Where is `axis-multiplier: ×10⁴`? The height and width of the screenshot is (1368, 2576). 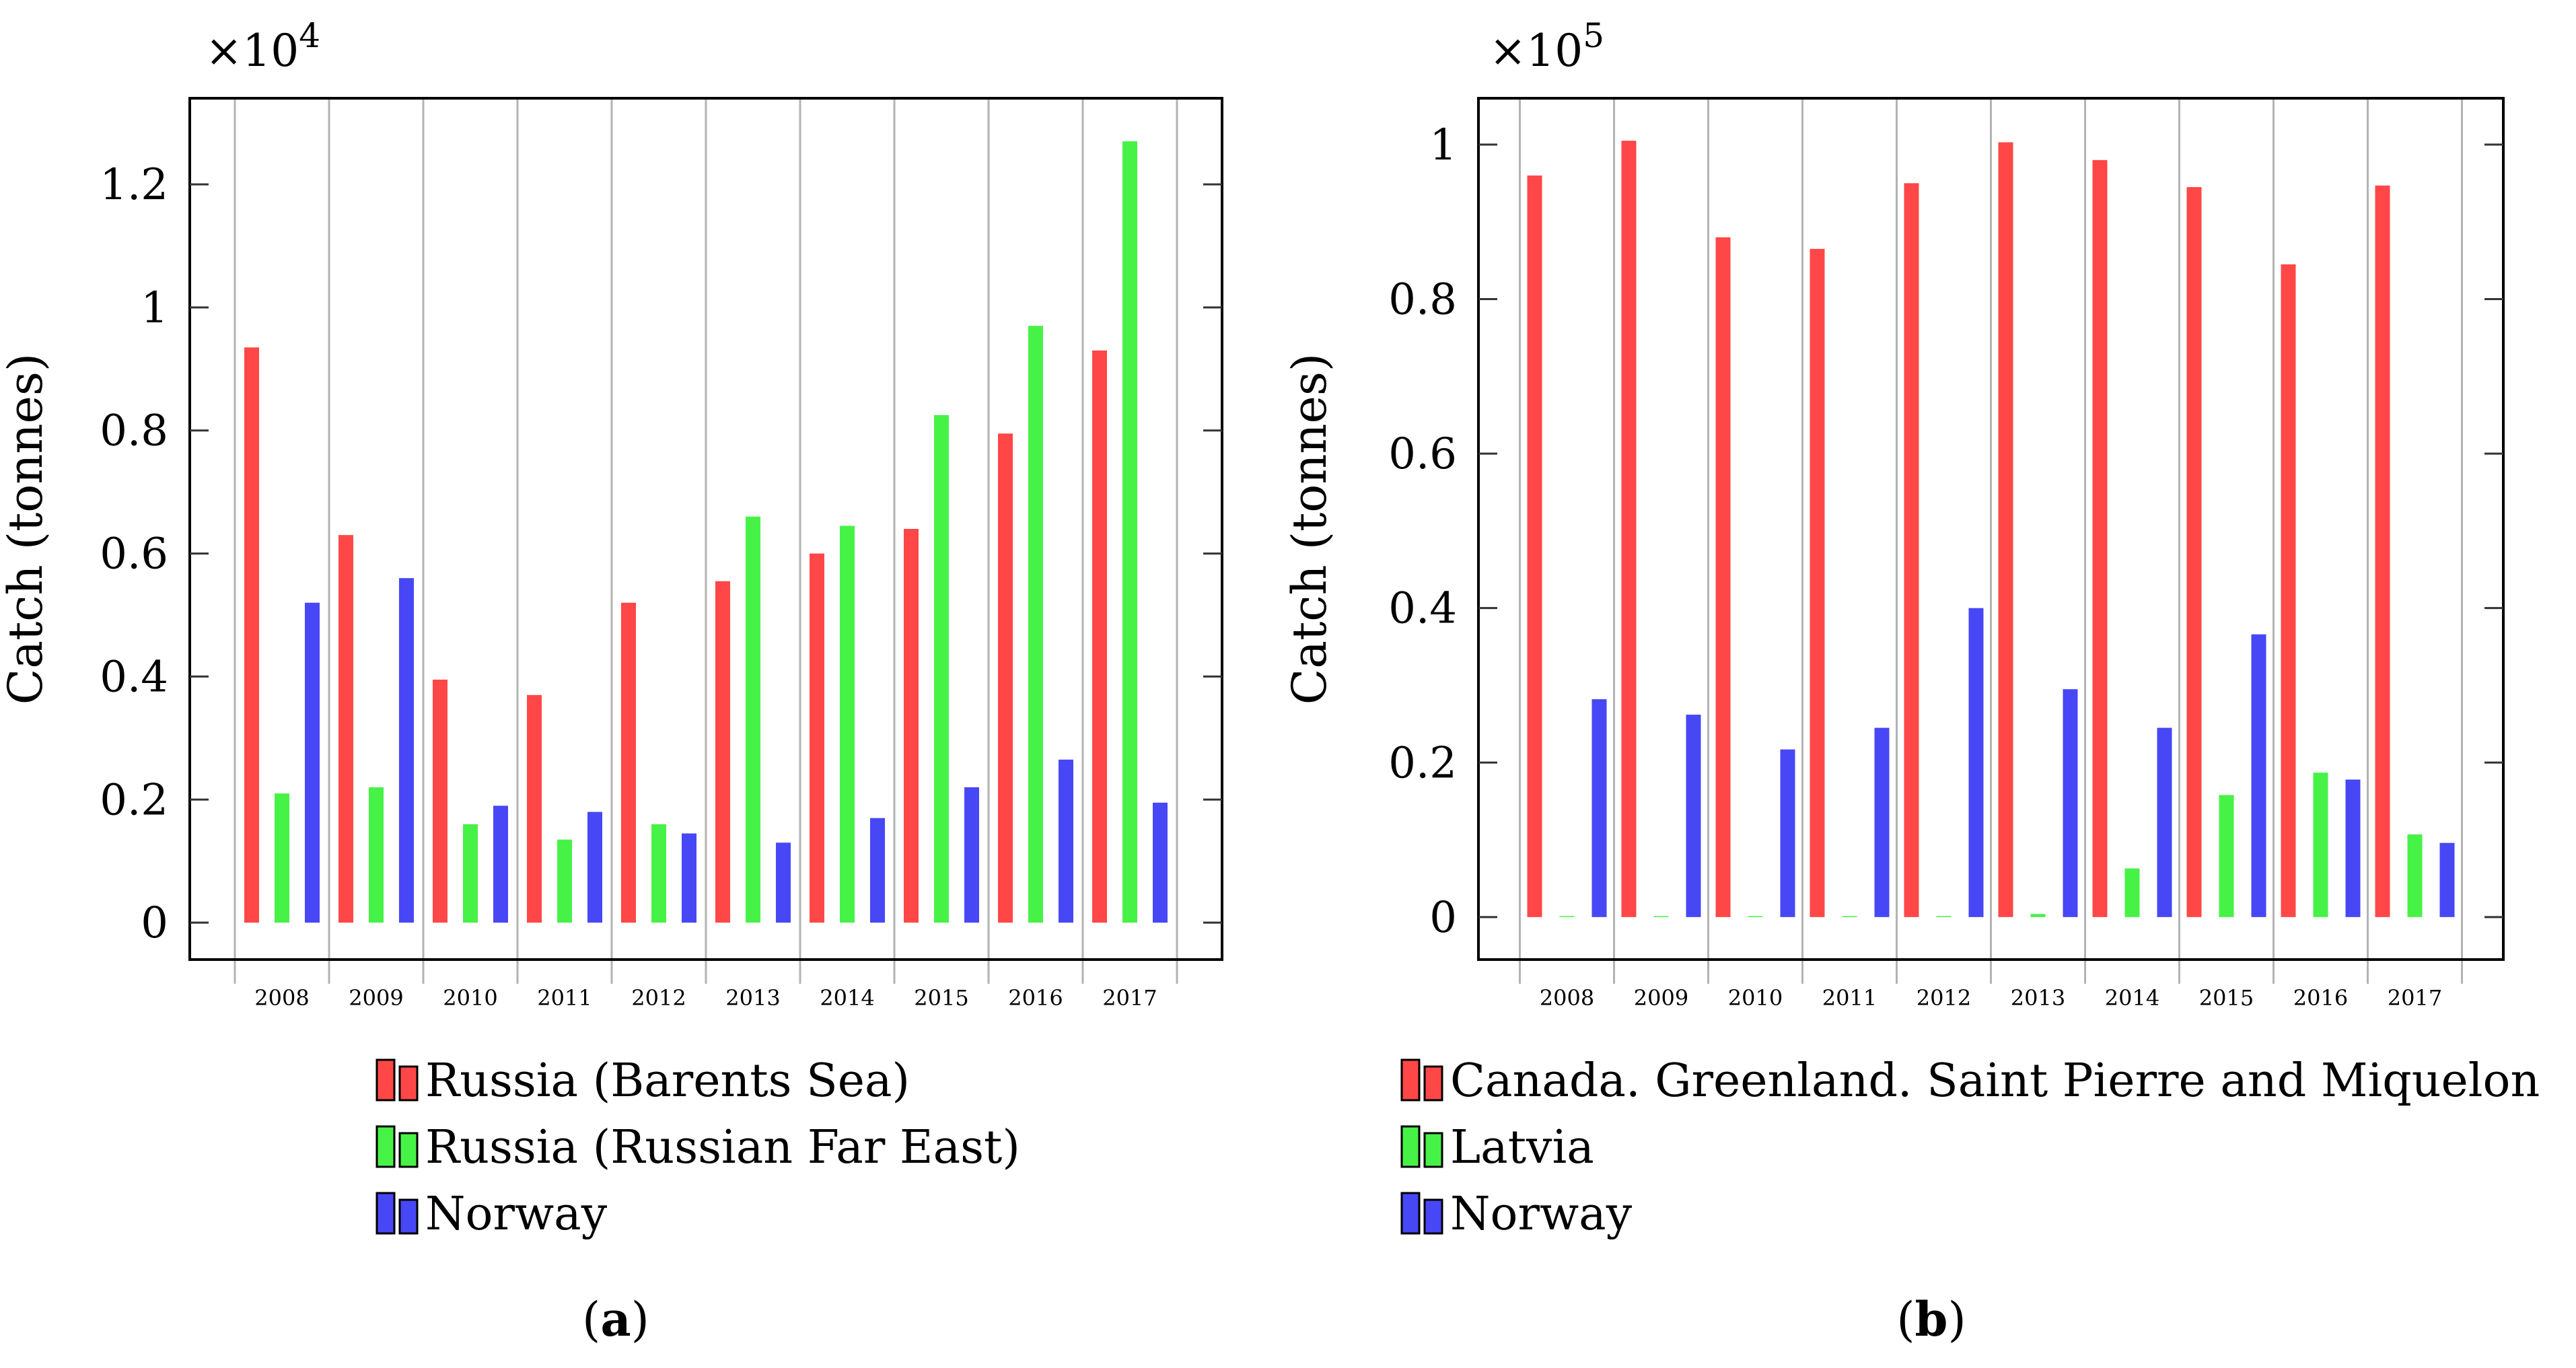
axis-multiplier: ×10⁴ is located at coordinates (262, 46).